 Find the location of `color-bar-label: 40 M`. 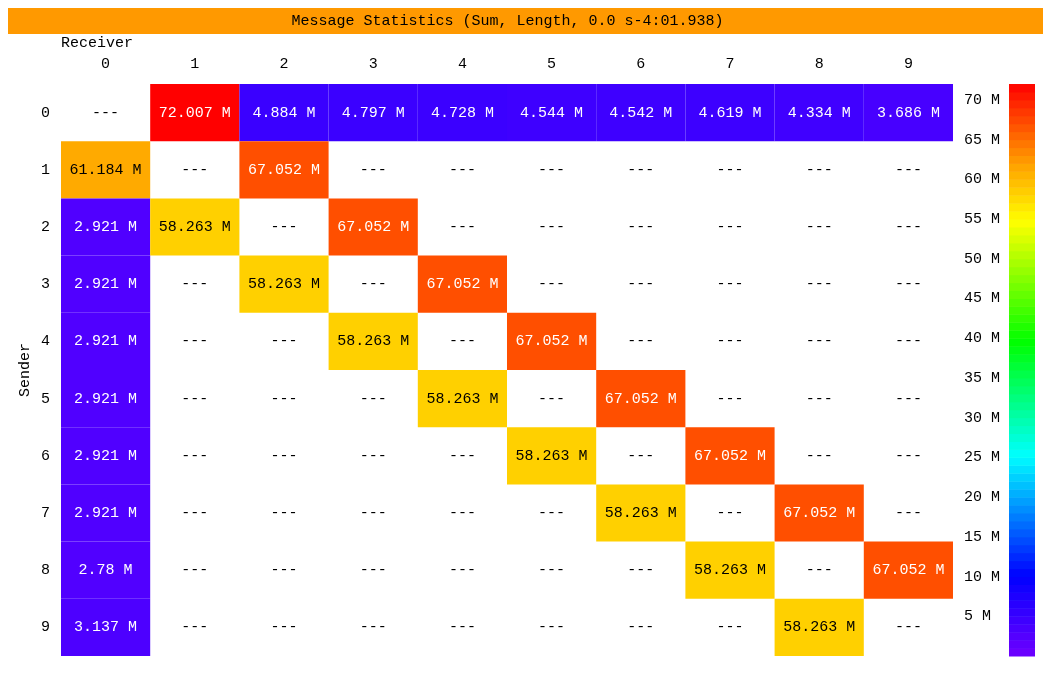

color-bar-label: 40 M is located at coordinates (982, 339).